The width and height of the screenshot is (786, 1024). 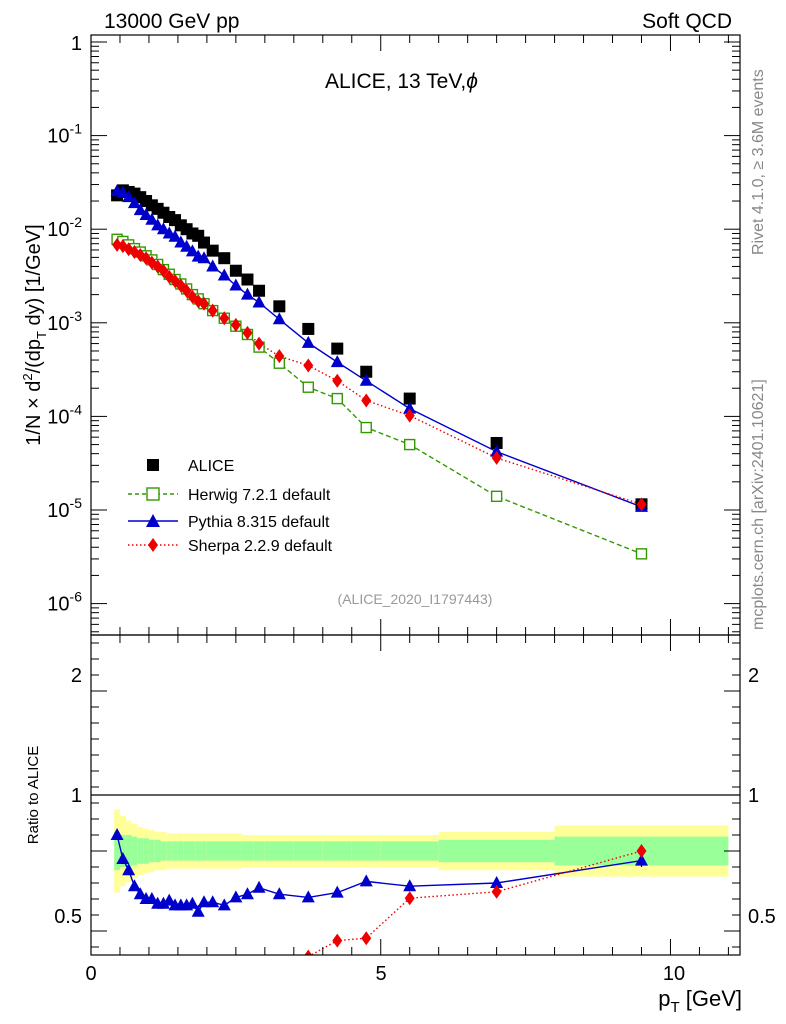 What do you see at coordinates (68, 917) in the screenshot?
I see `ratio-tick-label-05: 0.5` at bounding box center [68, 917].